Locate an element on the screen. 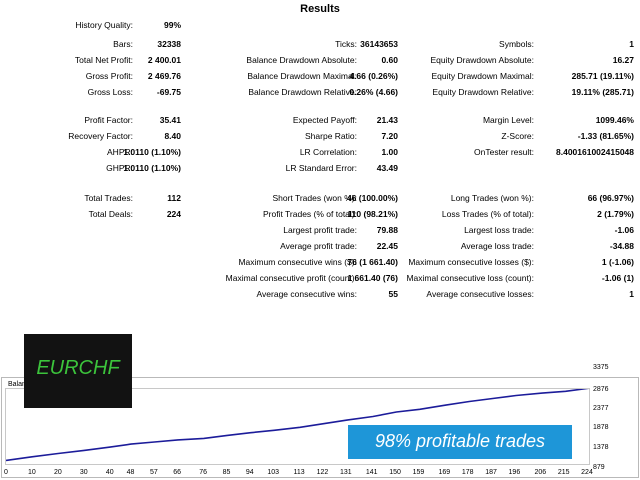 The height and width of the screenshot is (480, 640). stat-value: -69.75 is located at coordinates (168, 92).